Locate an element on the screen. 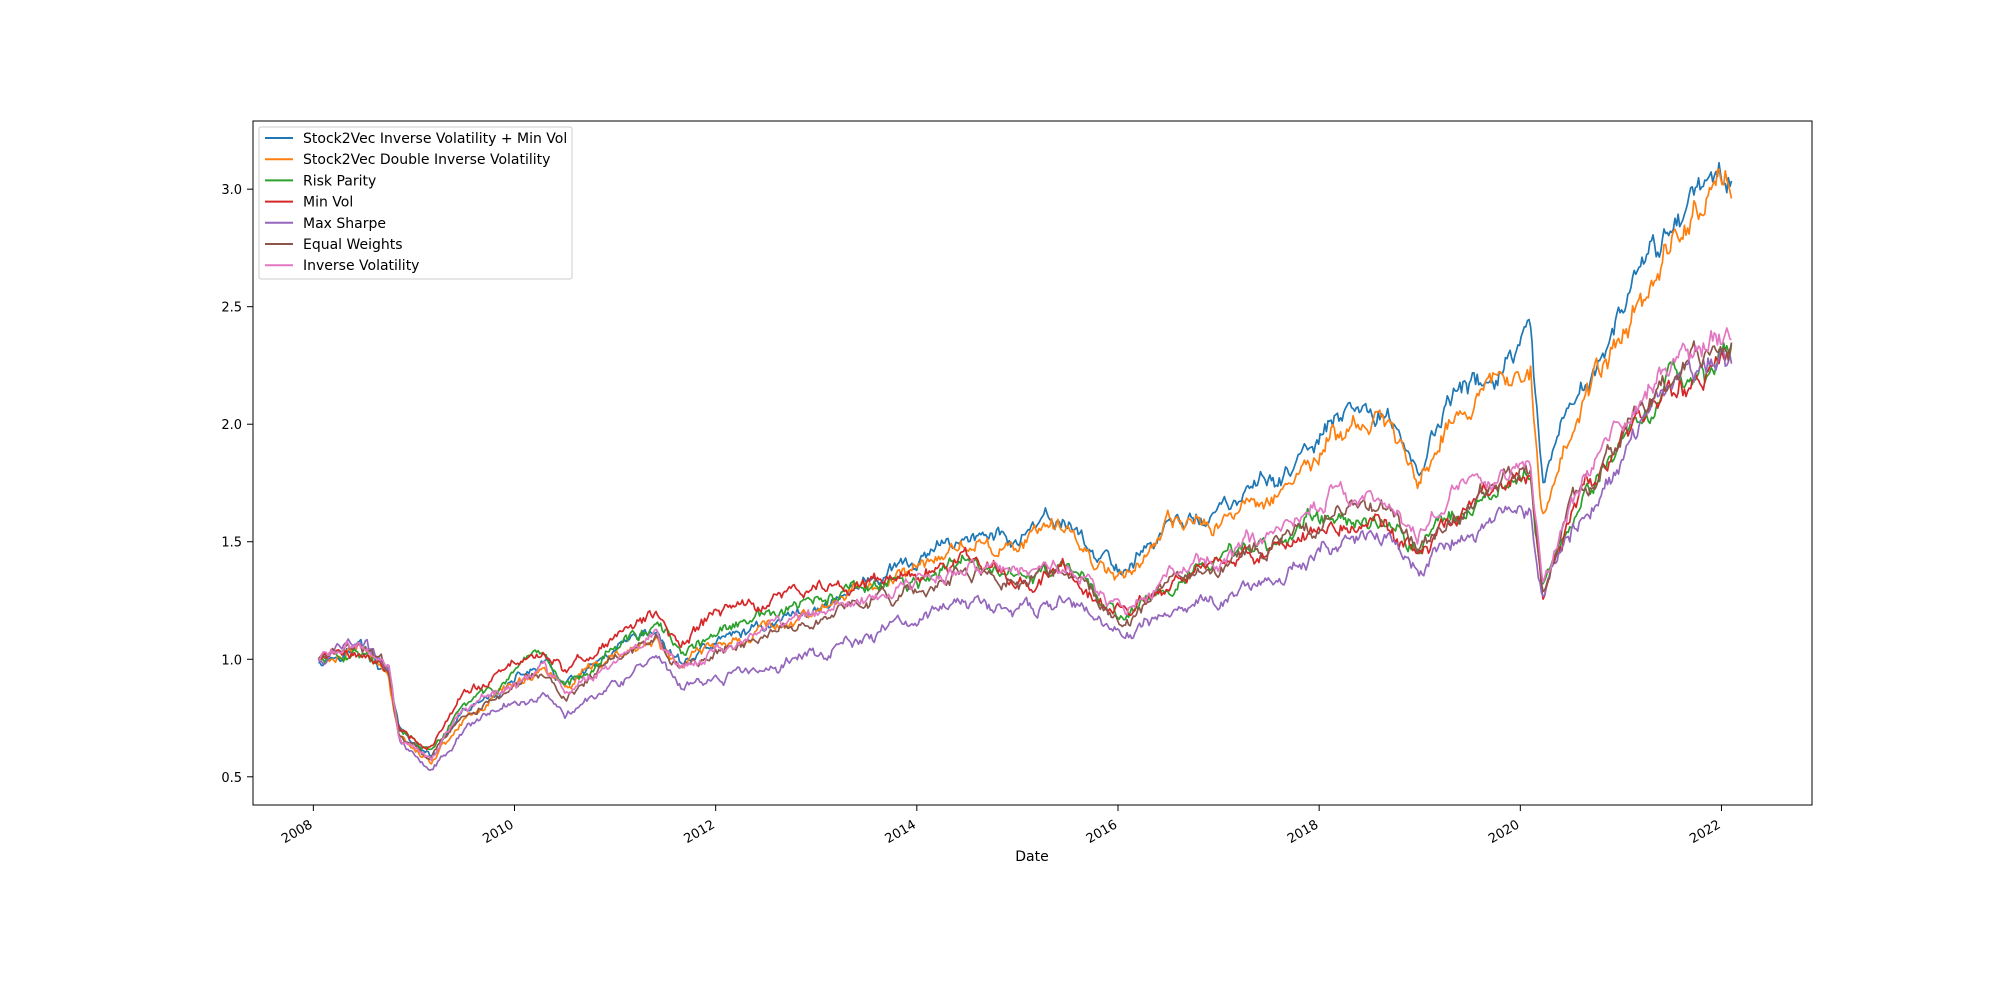 Image resolution: width=2000 pixels, height=1000 pixels. legend-label: Stock2Vec Inverse Volatility + Min Vol is located at coordinates (435, 139).